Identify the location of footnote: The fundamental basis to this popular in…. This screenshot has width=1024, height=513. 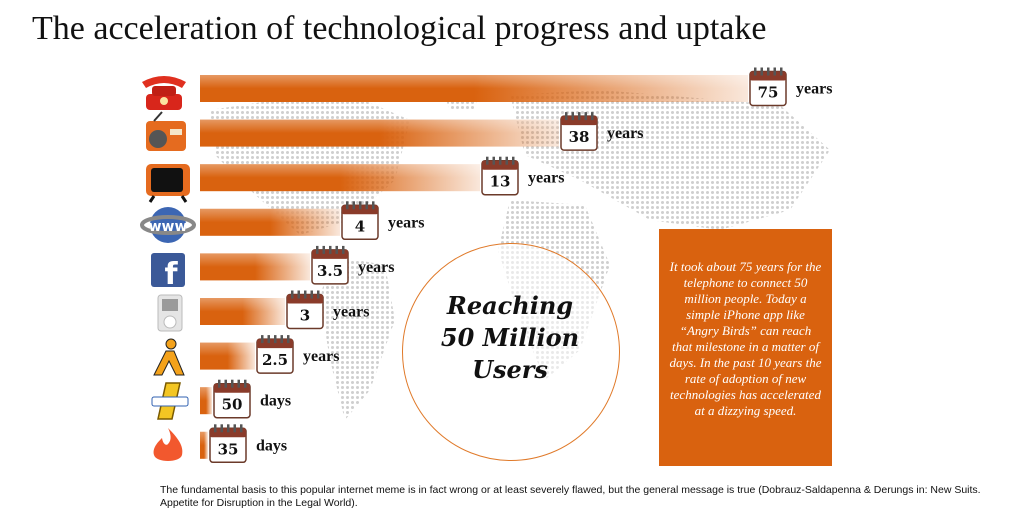
(570, 496).